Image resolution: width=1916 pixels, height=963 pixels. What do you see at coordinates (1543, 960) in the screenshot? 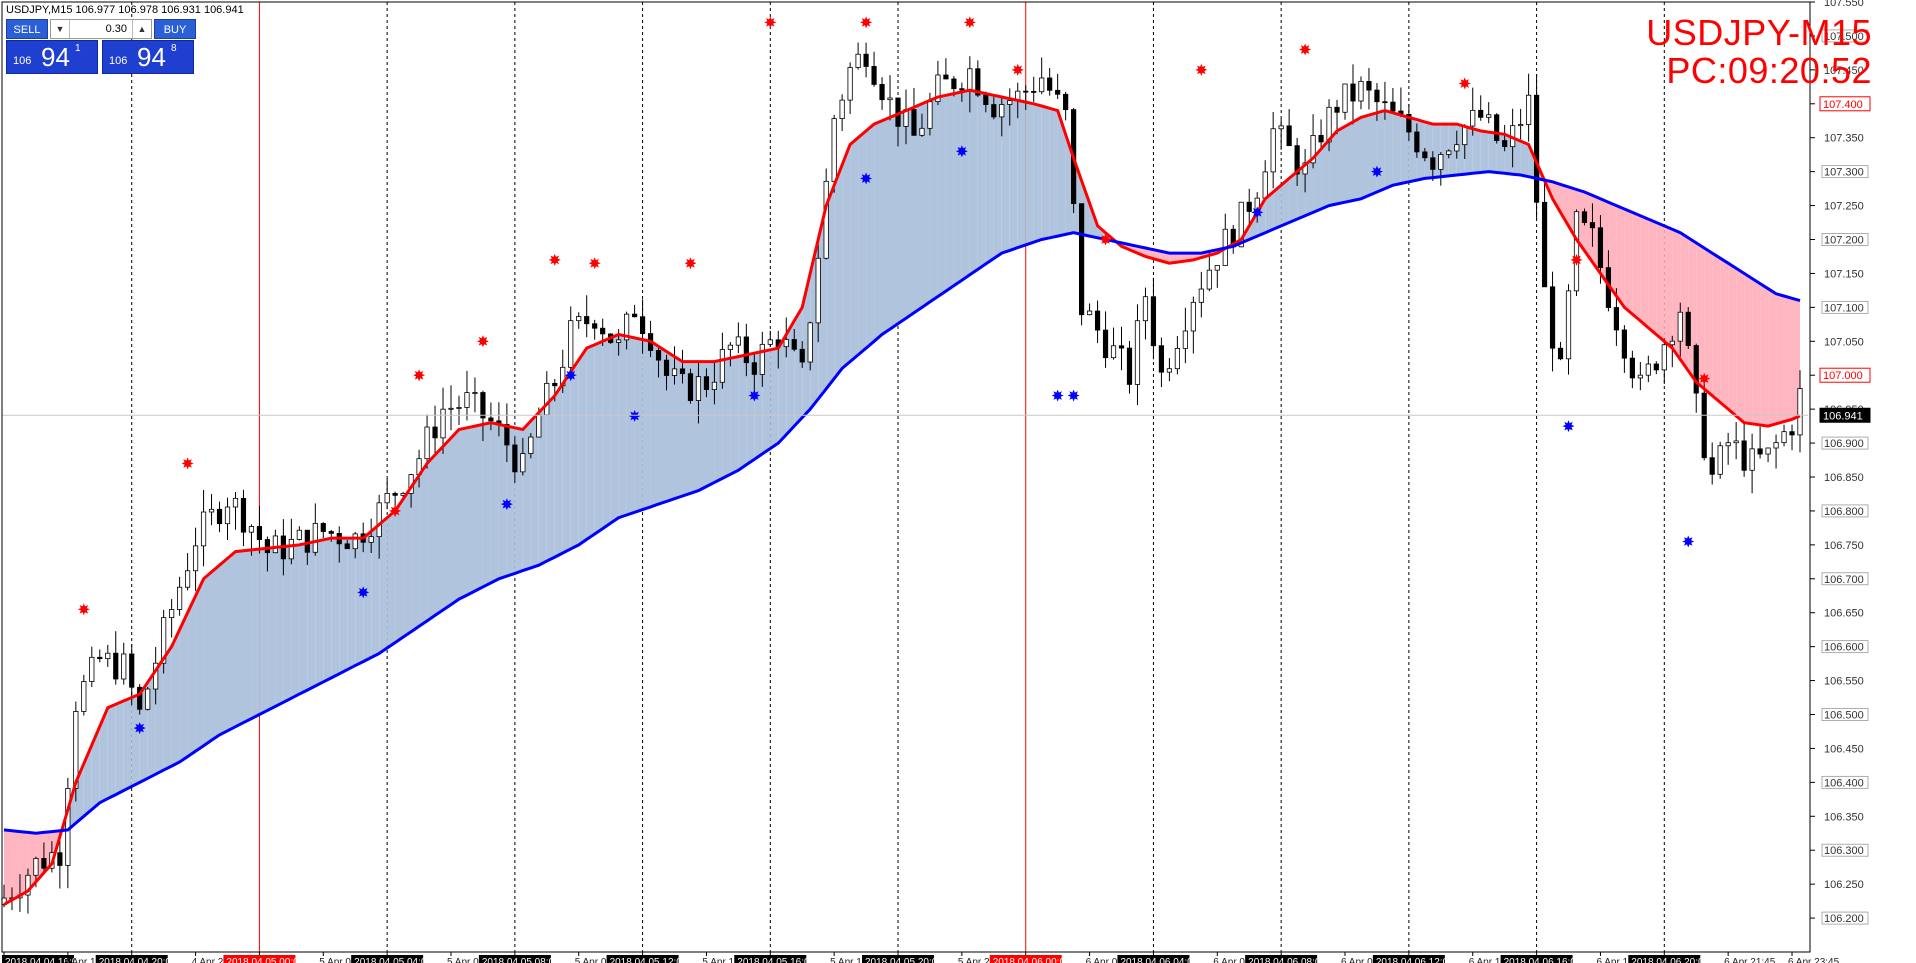
I see `time-label: 2018.04.06 16:00` at bounding box center [1543, 960].